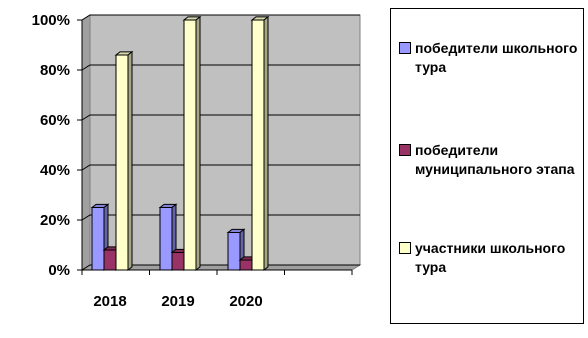  I want to click on y-tick-label: 60%, so click(55, 120).